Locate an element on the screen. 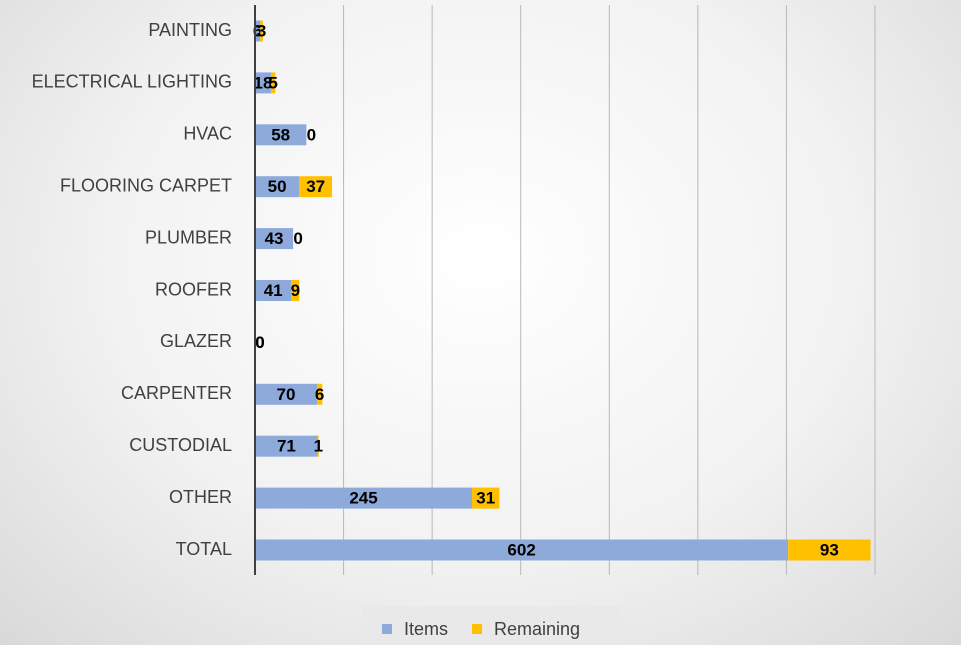  data-label: 602 is located at coordinates (521, 549).